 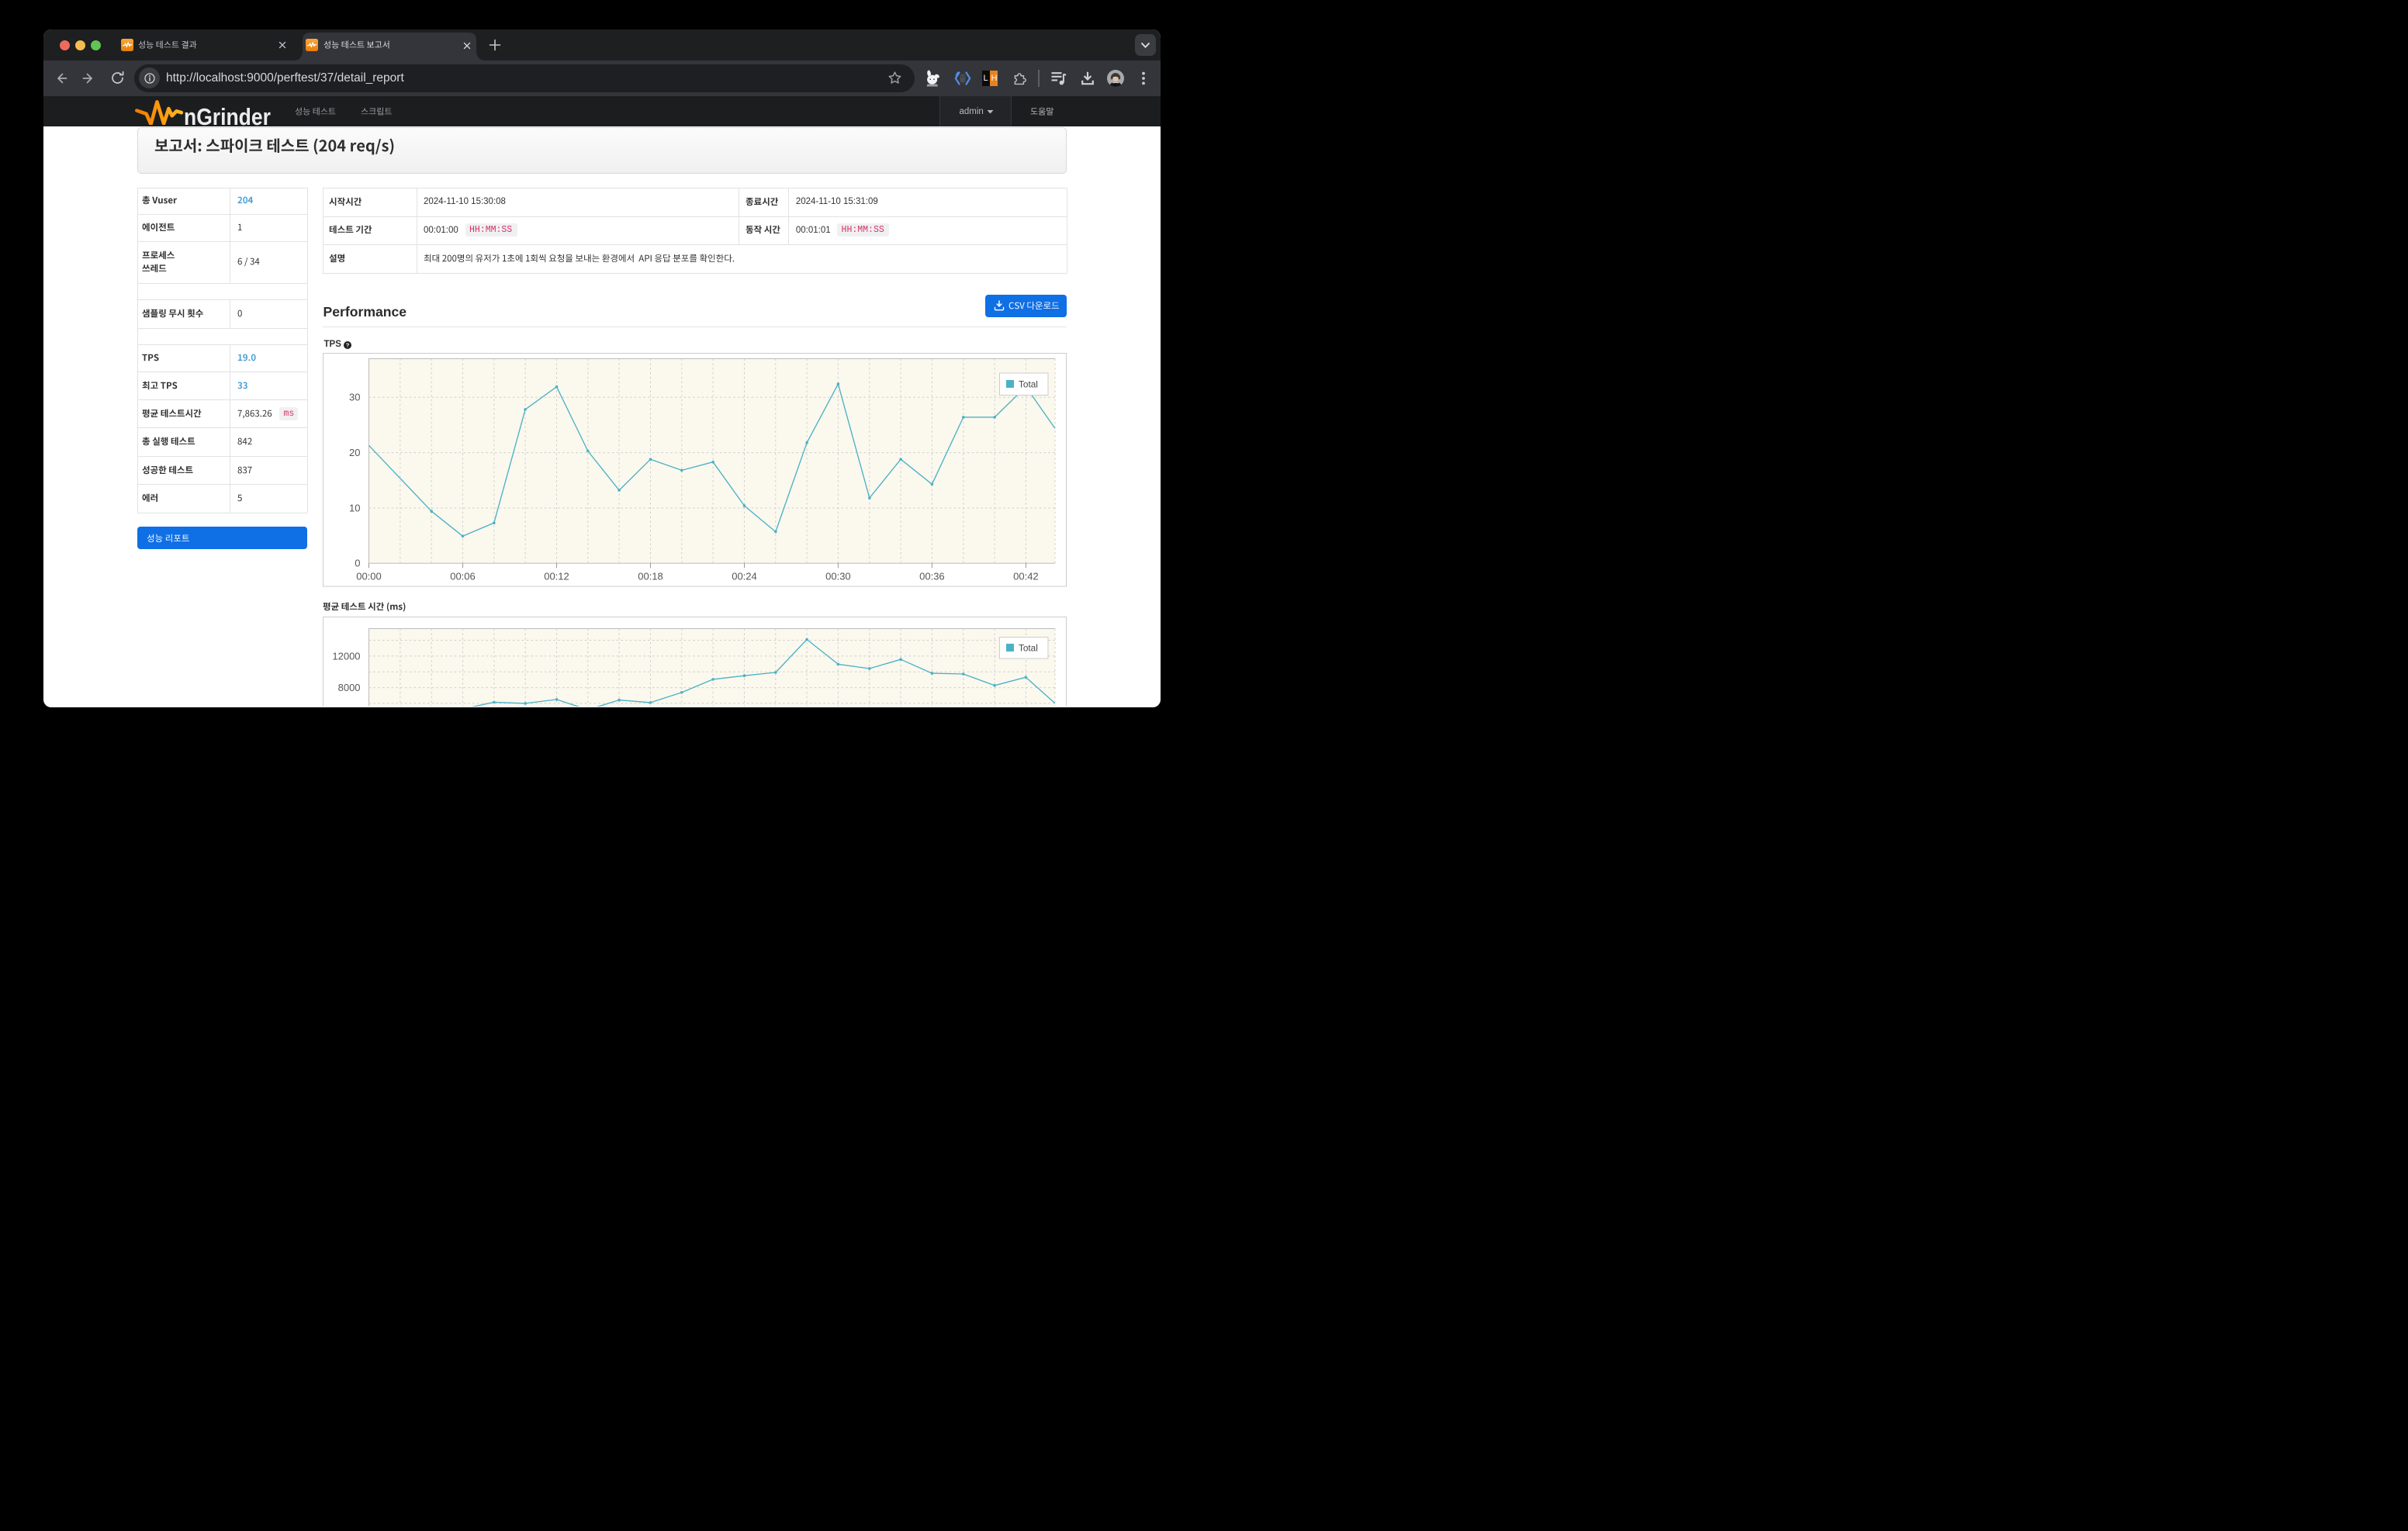 What do you see at coordinates (556, 576) in the screenshot?
I see `svg-text: 00:12` at bounding box center [556, 576].